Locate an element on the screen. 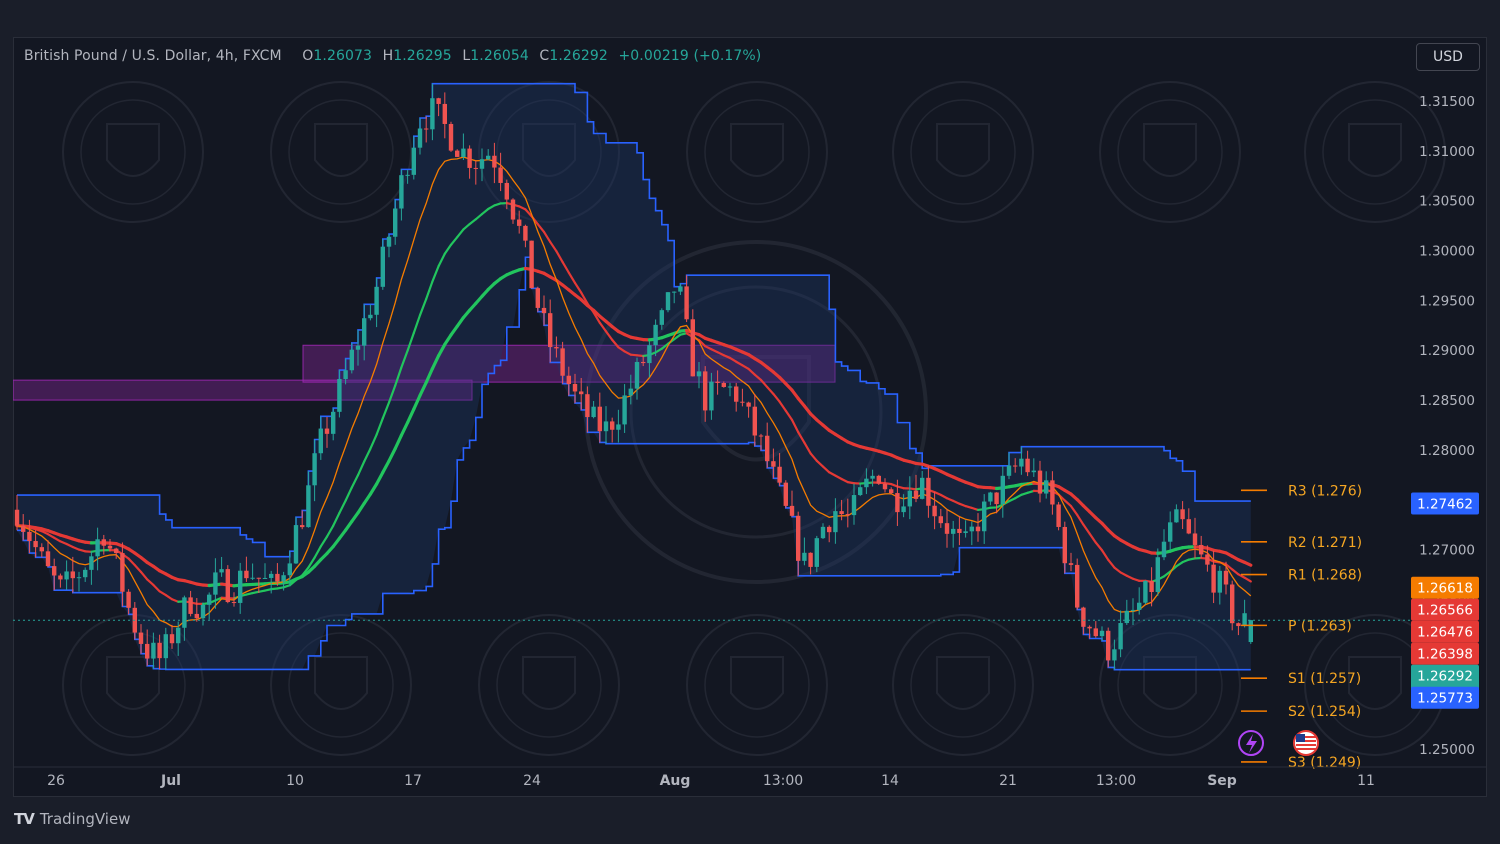  price-tag-label: 1.26618 is located at coordinates (1445, 589).